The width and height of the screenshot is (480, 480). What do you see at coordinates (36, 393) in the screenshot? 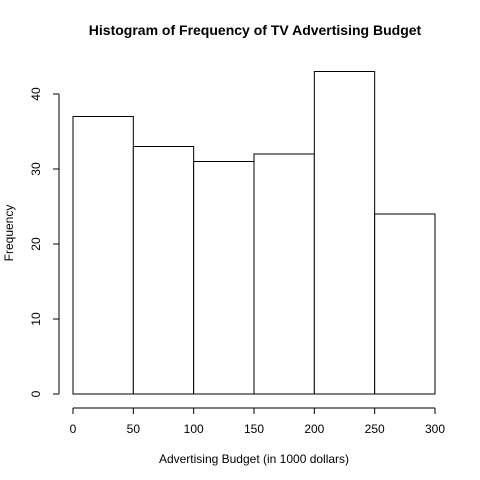
I see `y-tick-label: 0` at bounding box center [36, 393].